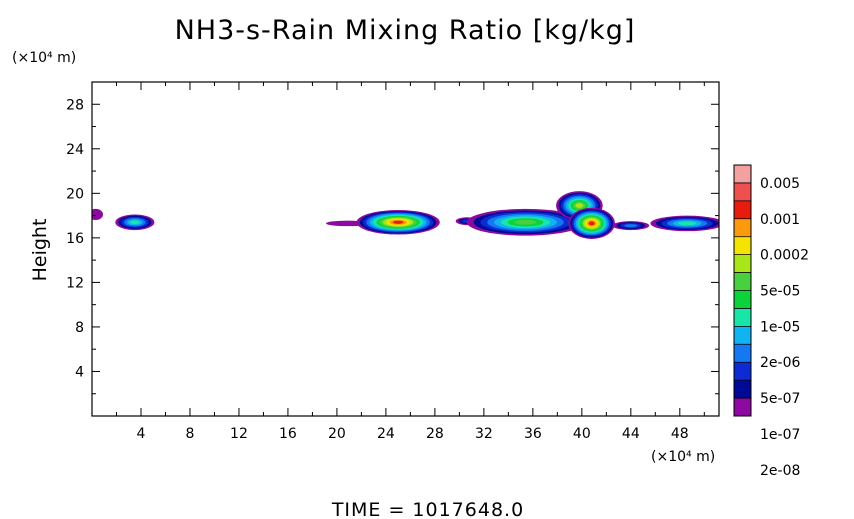 This screenshot has height=519, width=854. I want to click on y-tick-label: 20, so click(75, 194).